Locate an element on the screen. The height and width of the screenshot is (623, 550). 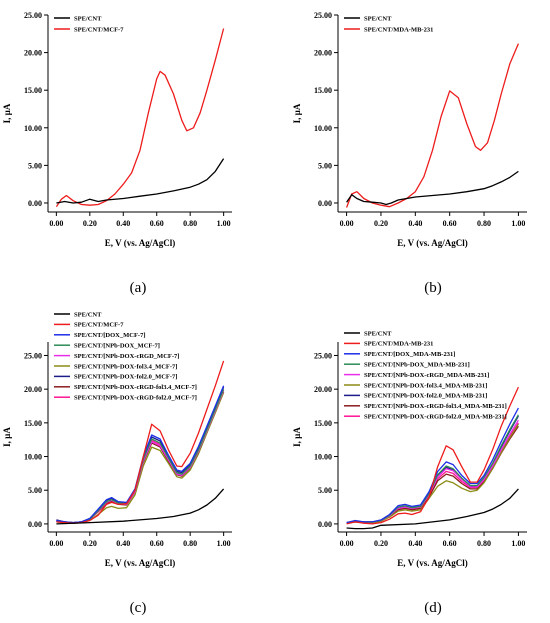
legend-label: SPE/CNT/[NPb-DOX-cRGD_MDA-MB-231] is located at coordinates (426, 375).